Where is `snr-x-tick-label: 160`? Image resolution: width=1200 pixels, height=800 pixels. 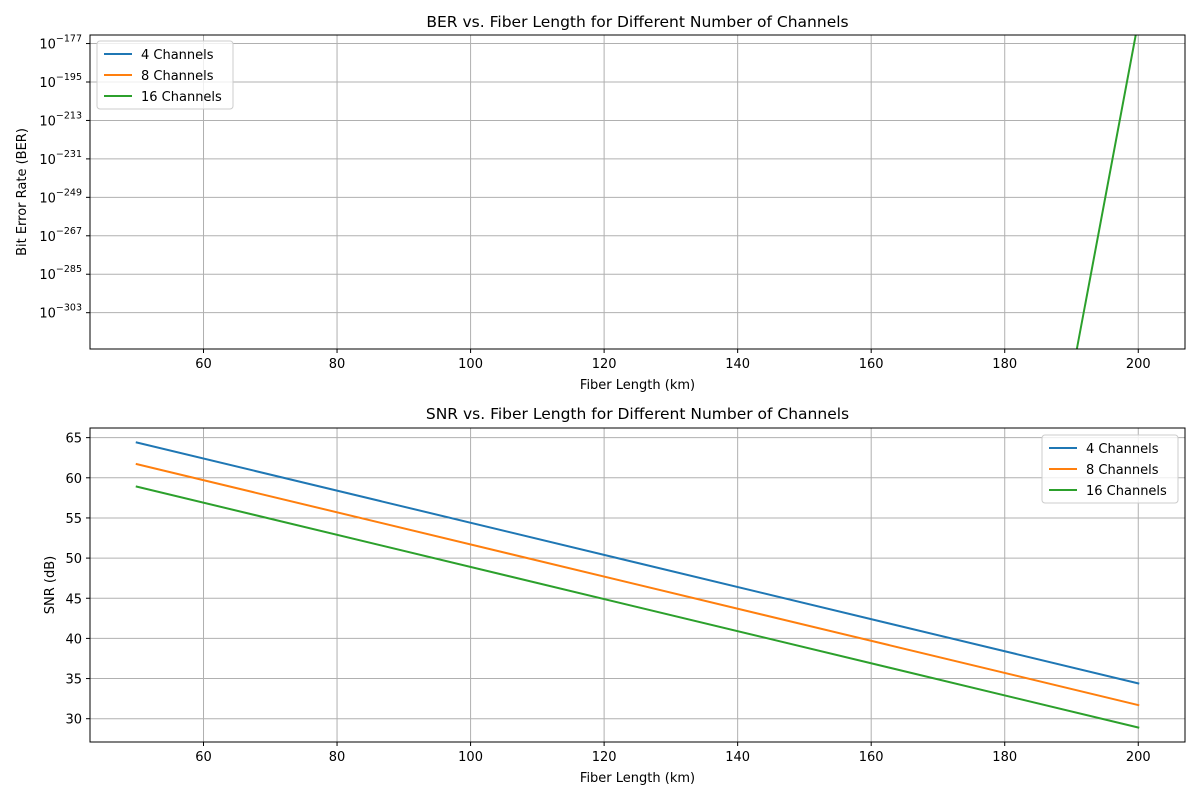
snr-x-tick-label: 160 is located at coordinates (871, 757).